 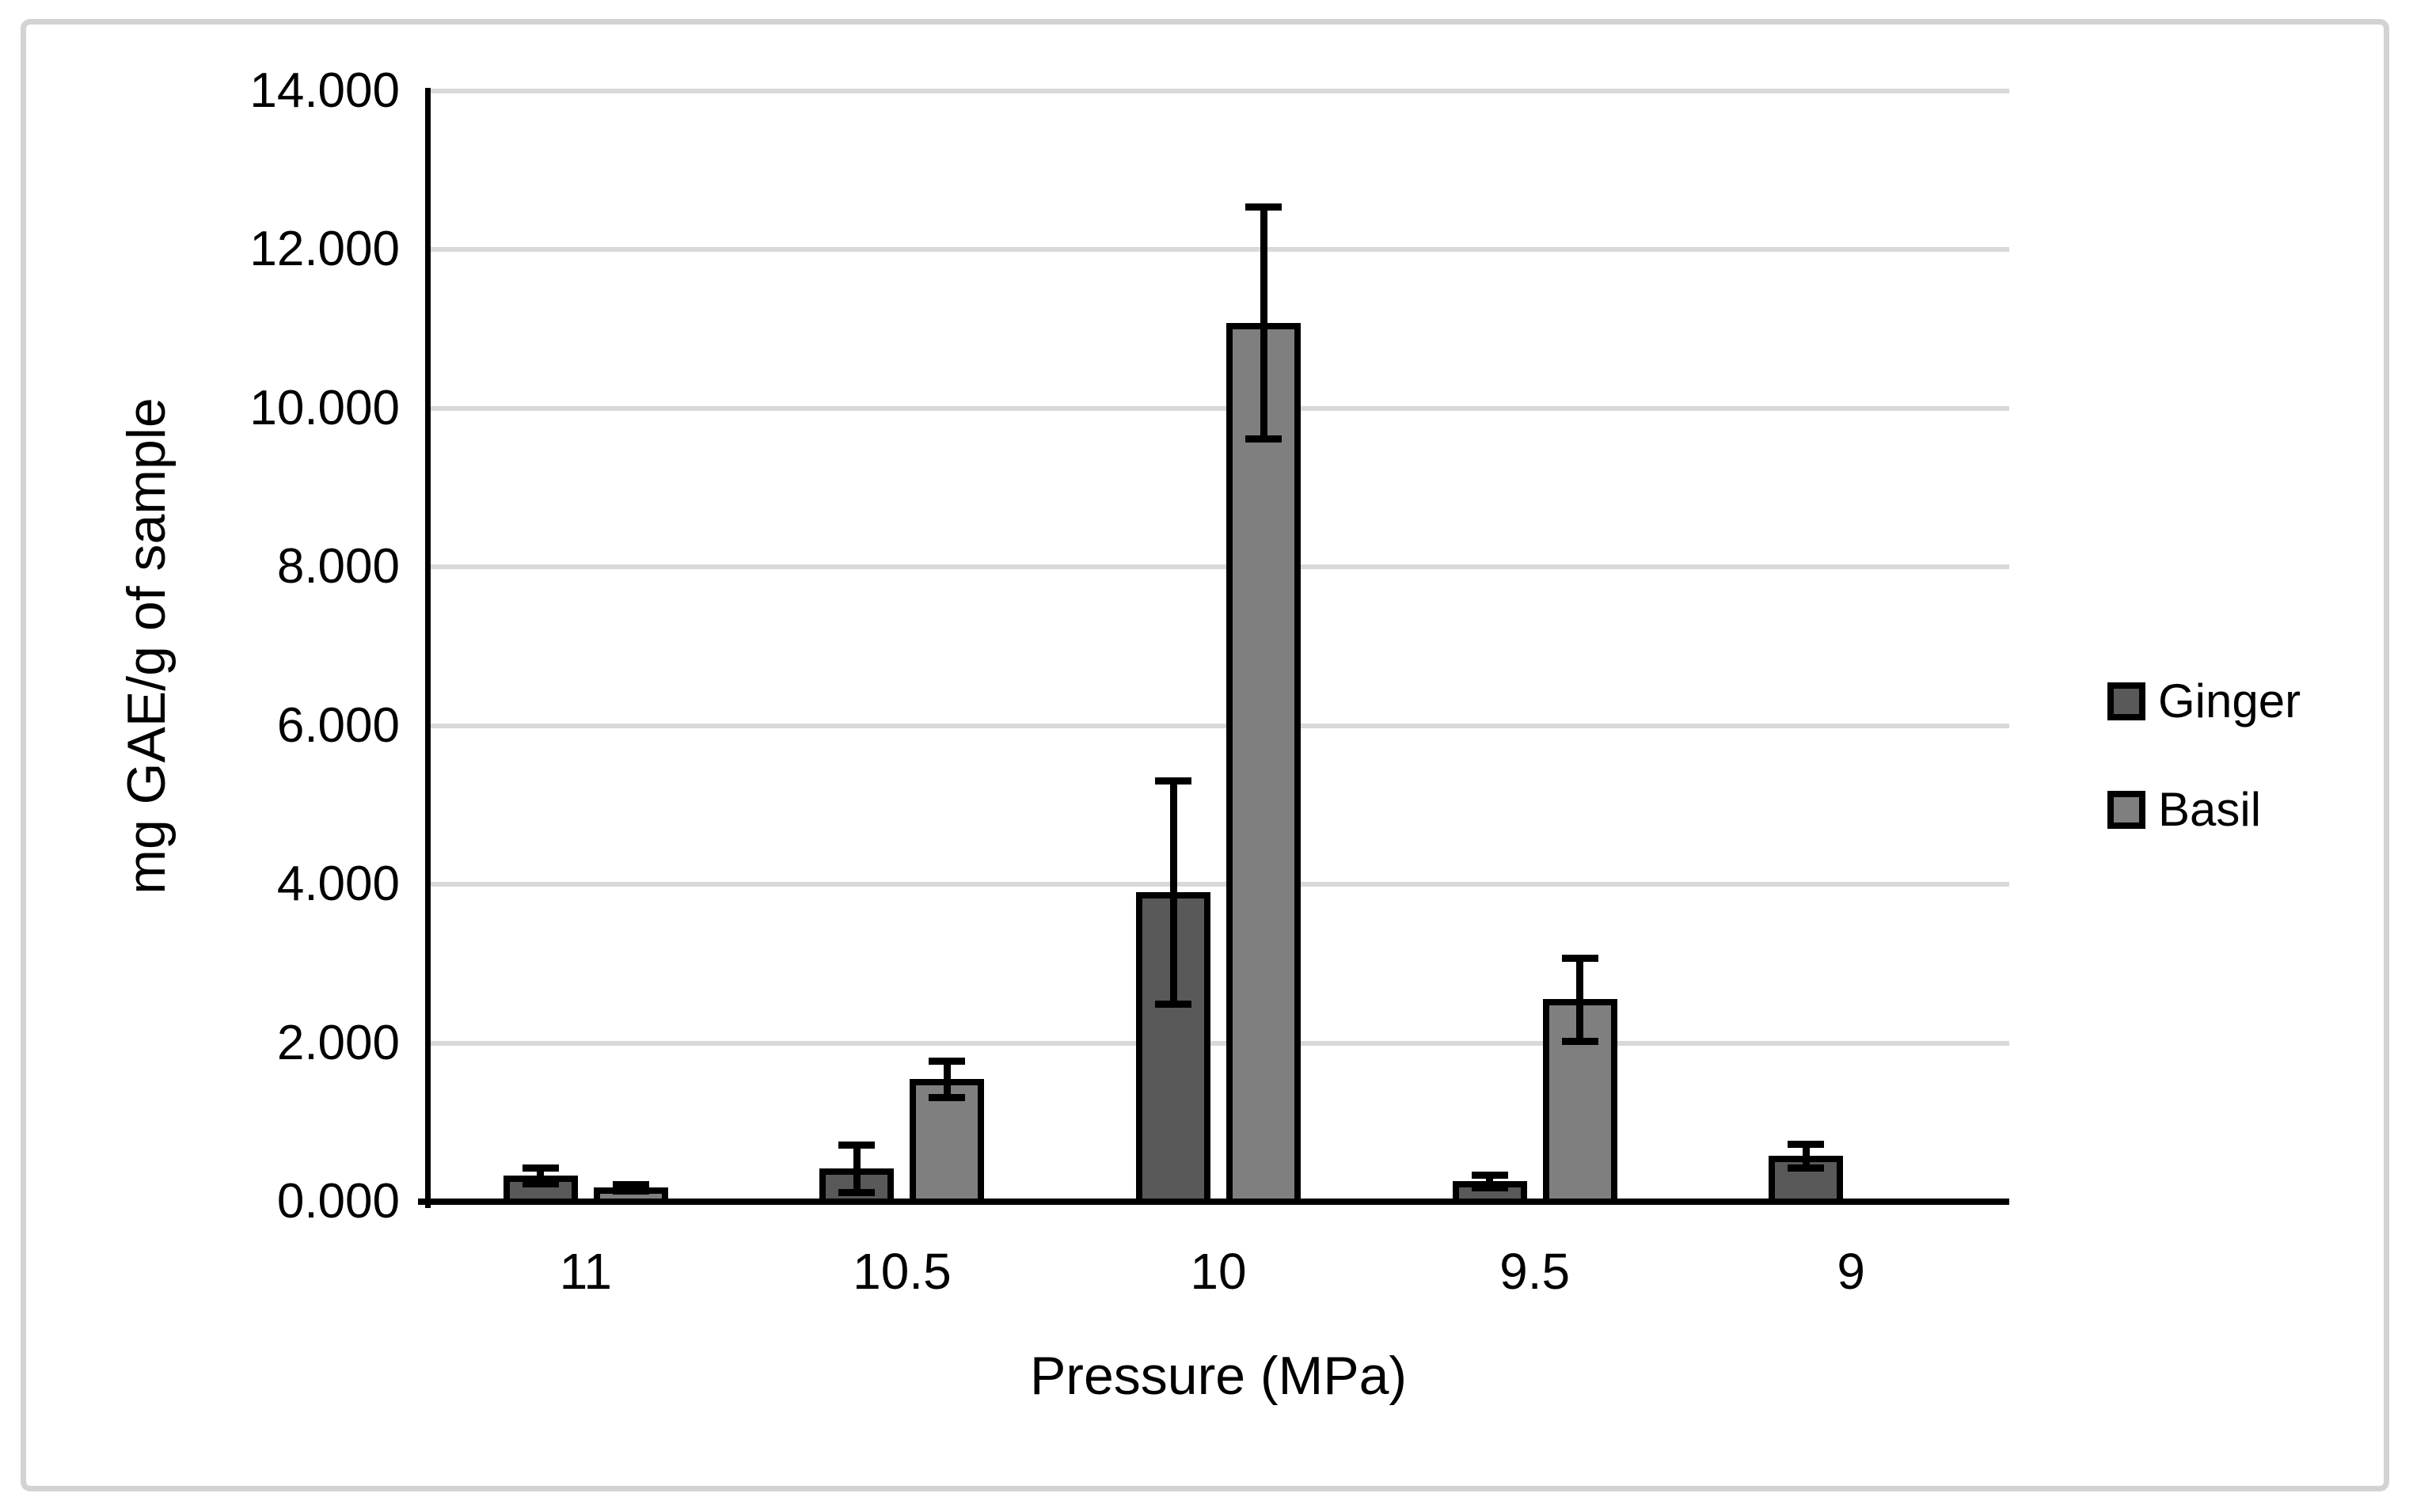 What do you see at coordinates (1851, 1271) in the screenshot?
I see `x-tick-label: 9` at bounding box center [1851, 1271].